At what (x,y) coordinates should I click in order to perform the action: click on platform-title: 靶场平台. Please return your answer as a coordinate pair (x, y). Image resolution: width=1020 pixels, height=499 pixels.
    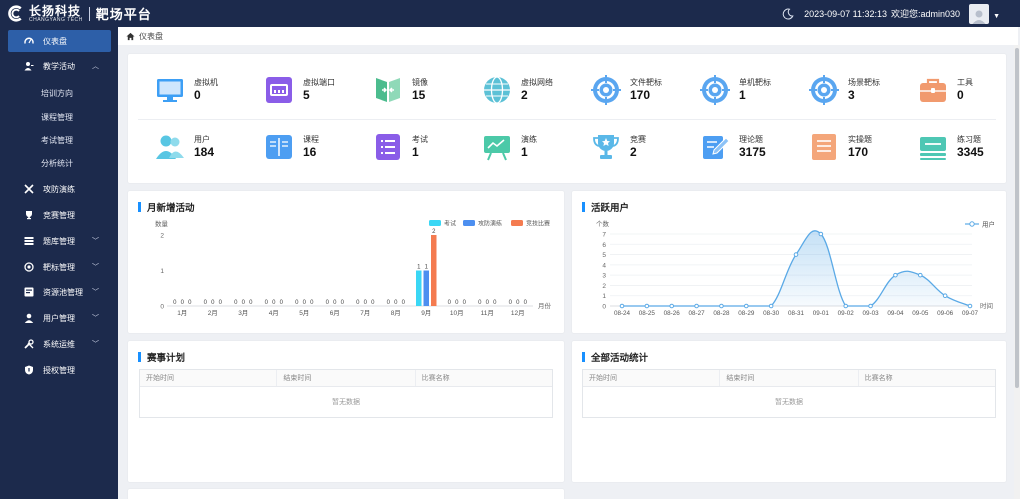
    Looking at the image, I should click on (123, 14).